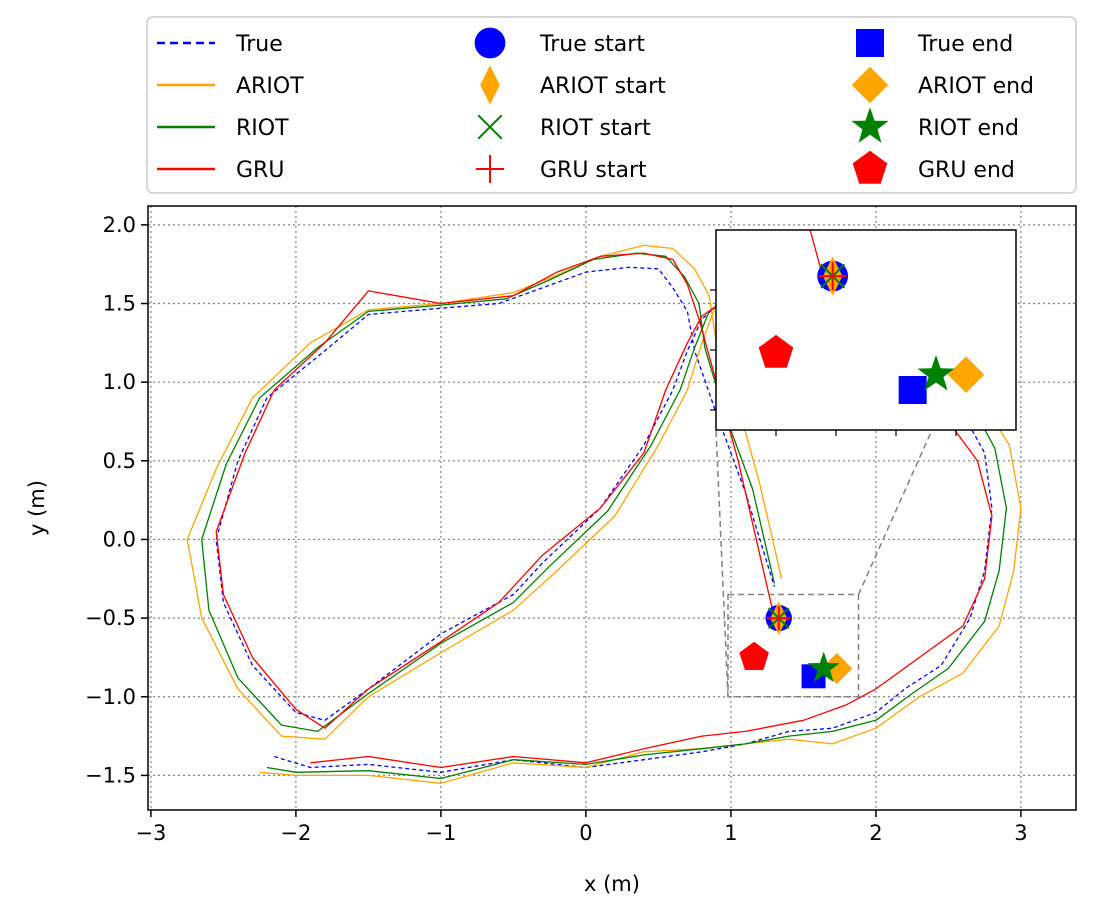  Describe the element at coordinates (1020, 833) in the screenshot. I see `x-tick-label: 3` at that location.